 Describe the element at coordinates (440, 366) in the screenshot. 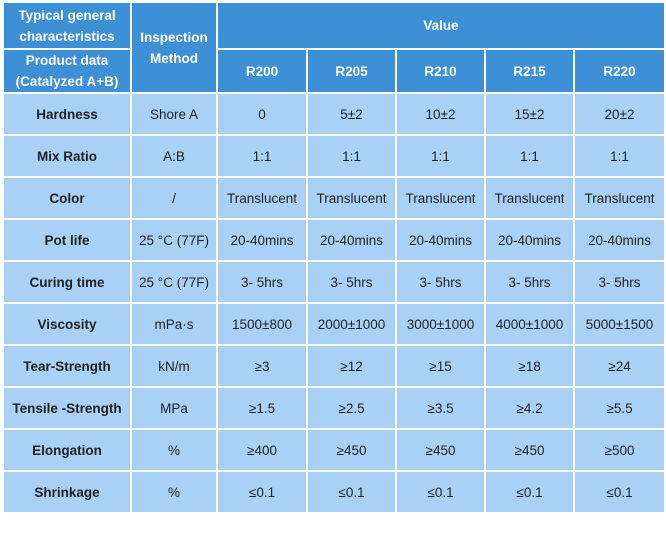

I see `row-value-cell: ≥15` at that location.